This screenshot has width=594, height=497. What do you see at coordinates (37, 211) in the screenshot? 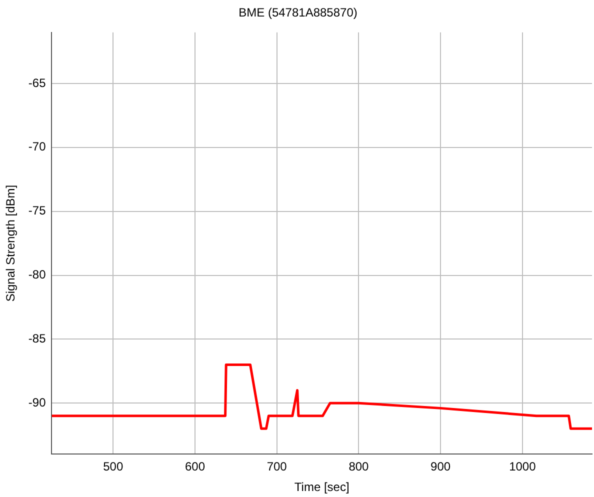
I see `y-tick-label: -75` at bounding box center [37, 211].